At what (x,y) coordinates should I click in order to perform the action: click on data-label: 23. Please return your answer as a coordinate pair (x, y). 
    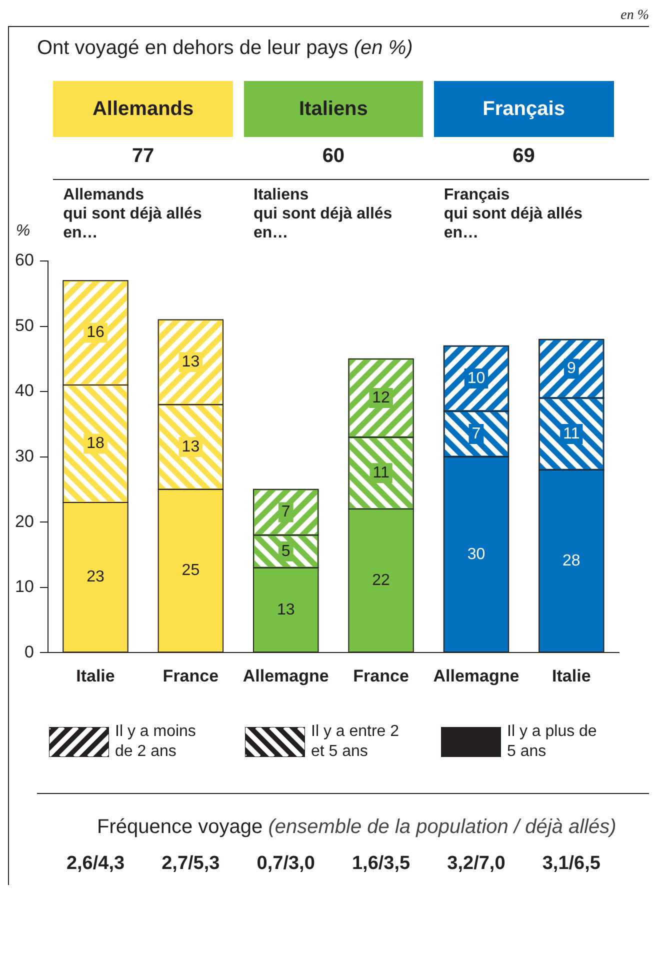
    Looking at the image, I should click on (95, 577).